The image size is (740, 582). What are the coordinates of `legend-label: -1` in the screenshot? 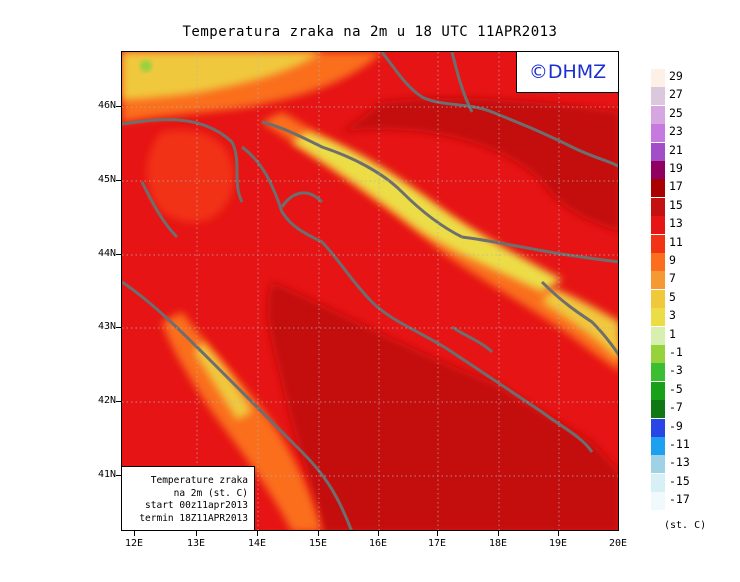 It's located at (676, 352).